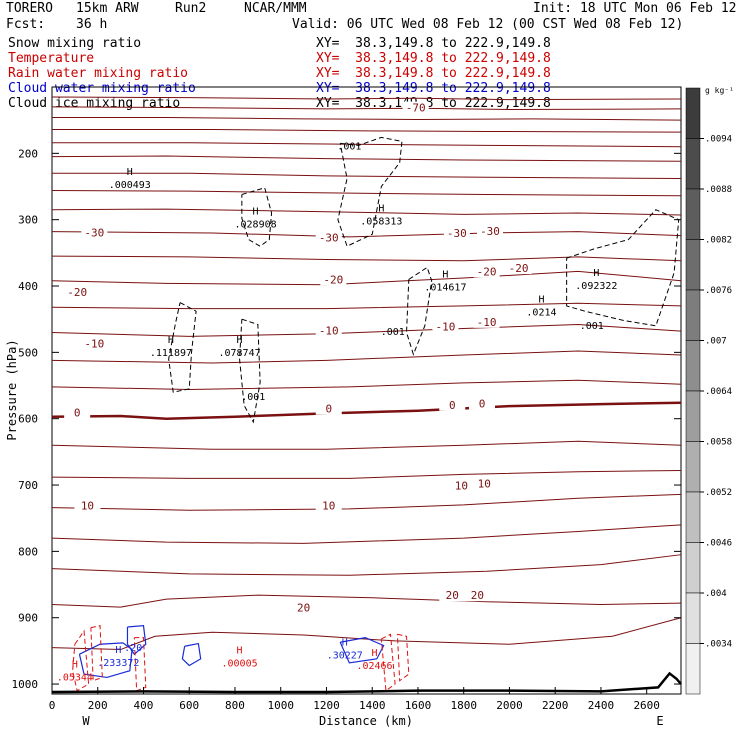 This screenshot has height=740, width=740. I want to click on ice-max-value: .058313, so click(381, 222).